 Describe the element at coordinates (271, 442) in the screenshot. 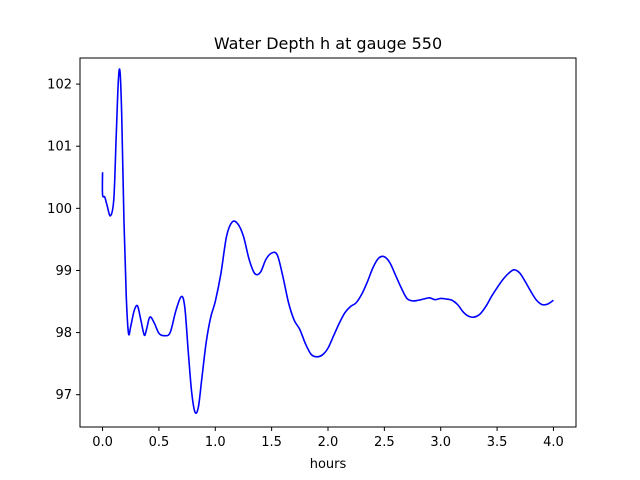

I see `x-tick-label: 1.5` at that location.